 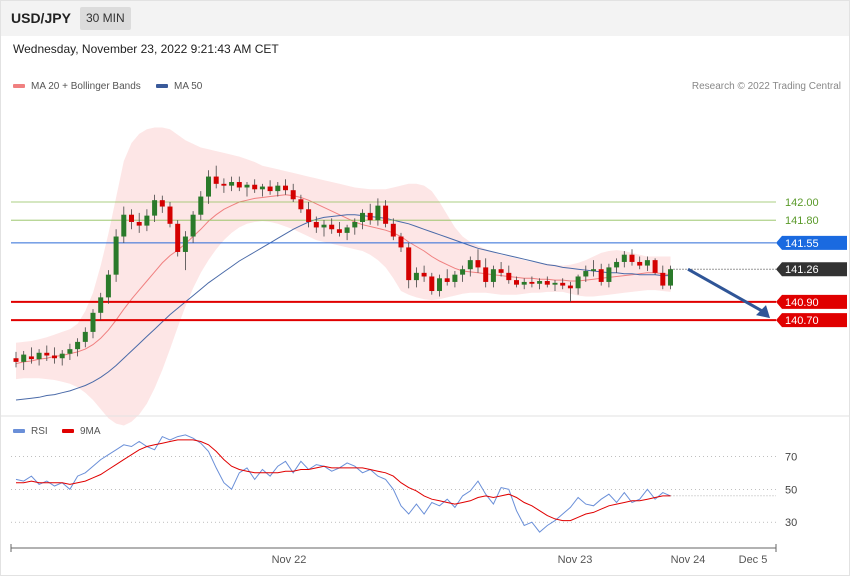 I want to click on x-tick-label: Nov 23, so click(x=575, y=560).